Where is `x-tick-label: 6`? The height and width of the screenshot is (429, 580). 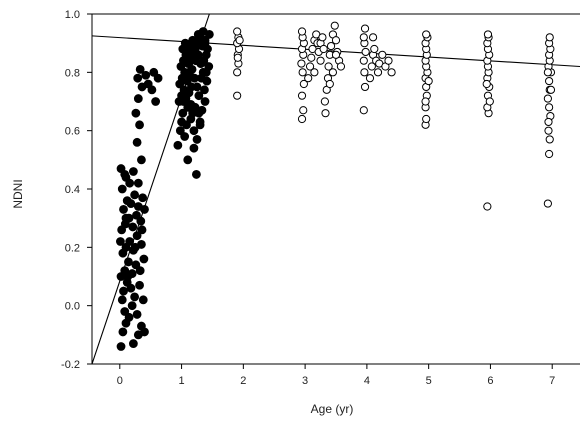 x-tick-label: 6 is located at coordinates (490, 381).